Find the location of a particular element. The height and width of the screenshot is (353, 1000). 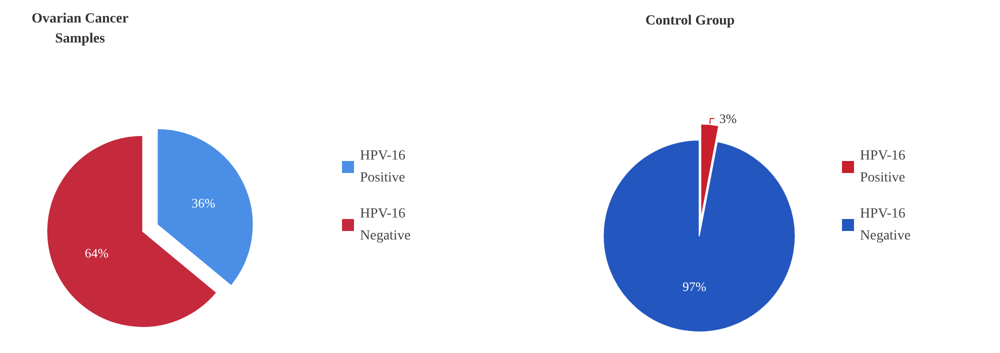

data-label: 97% is located at coordinates (694, 286).